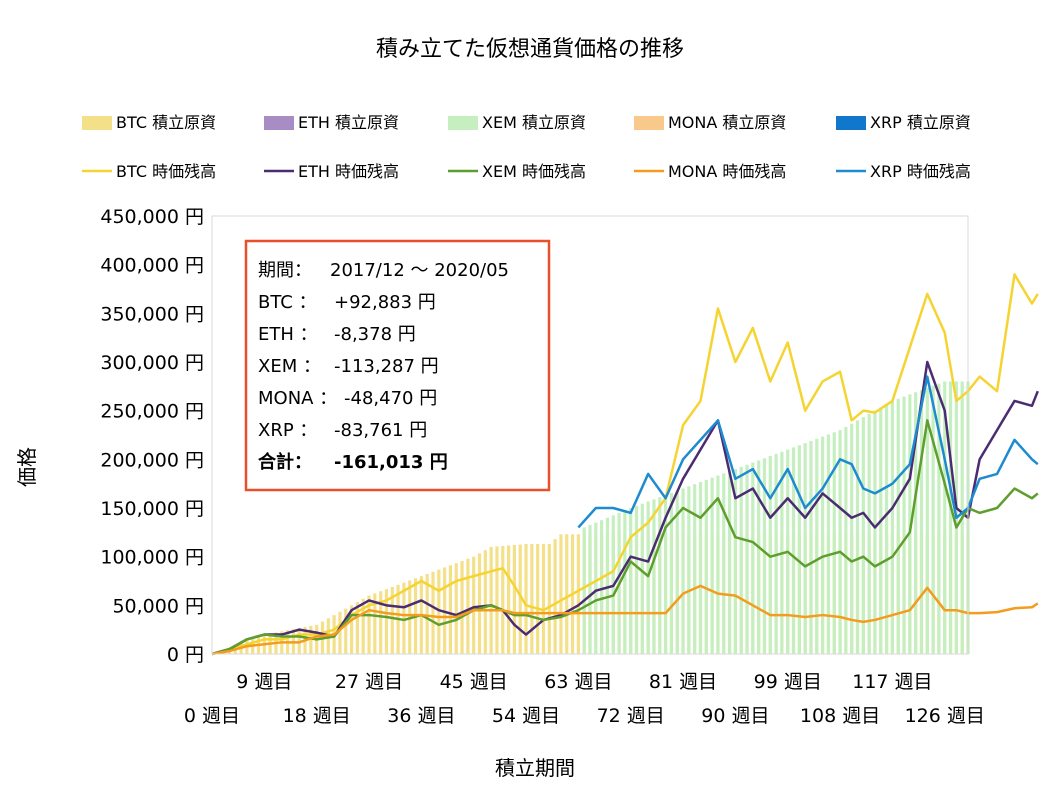 The width and height of the screenshot is (1058, 794). I want to click on y-tick-label: 250,000 円, so click(152, 412).